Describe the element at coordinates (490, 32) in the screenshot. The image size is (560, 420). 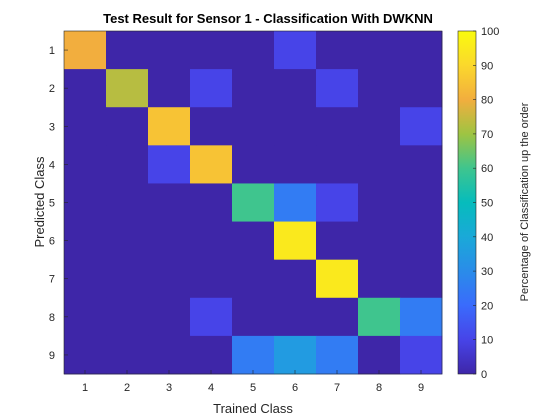
I see `colorbar-tick-label: 100` at that location.